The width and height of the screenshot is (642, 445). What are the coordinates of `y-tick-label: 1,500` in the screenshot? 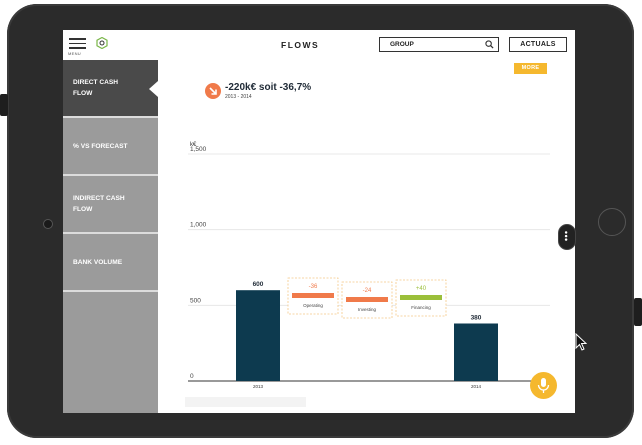 It's located at (198, 149).